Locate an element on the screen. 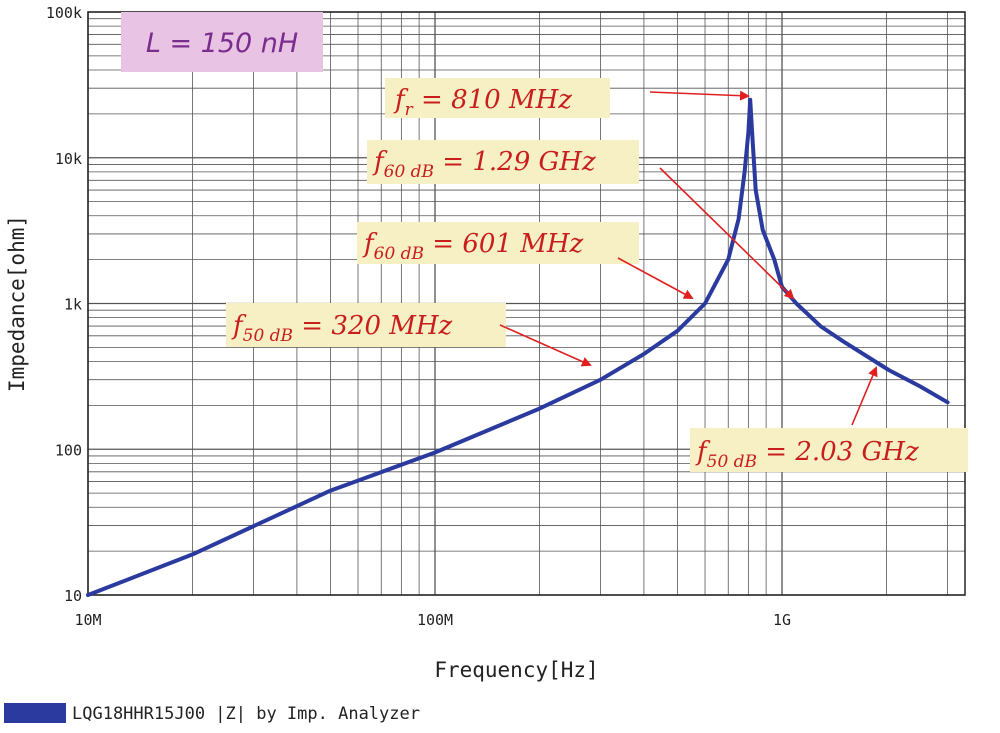 The width and height of the screenshot is (1000, 733). y-tick-label: 10k is located at coordinates (68, 159).